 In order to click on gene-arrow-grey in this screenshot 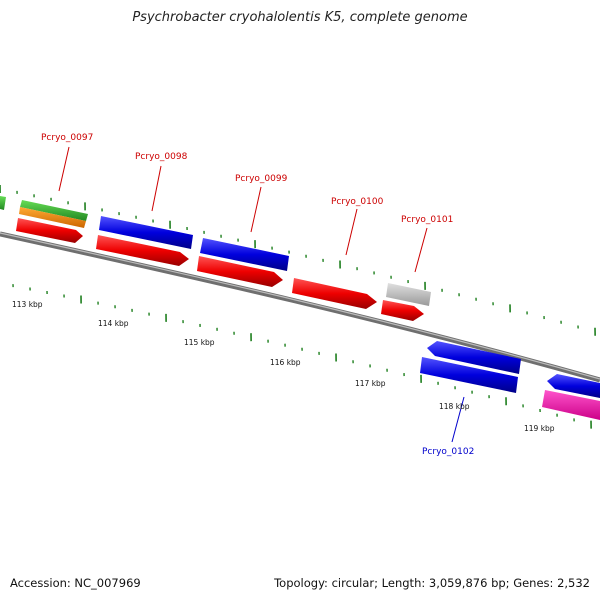, I will do `click(408, 294)`.